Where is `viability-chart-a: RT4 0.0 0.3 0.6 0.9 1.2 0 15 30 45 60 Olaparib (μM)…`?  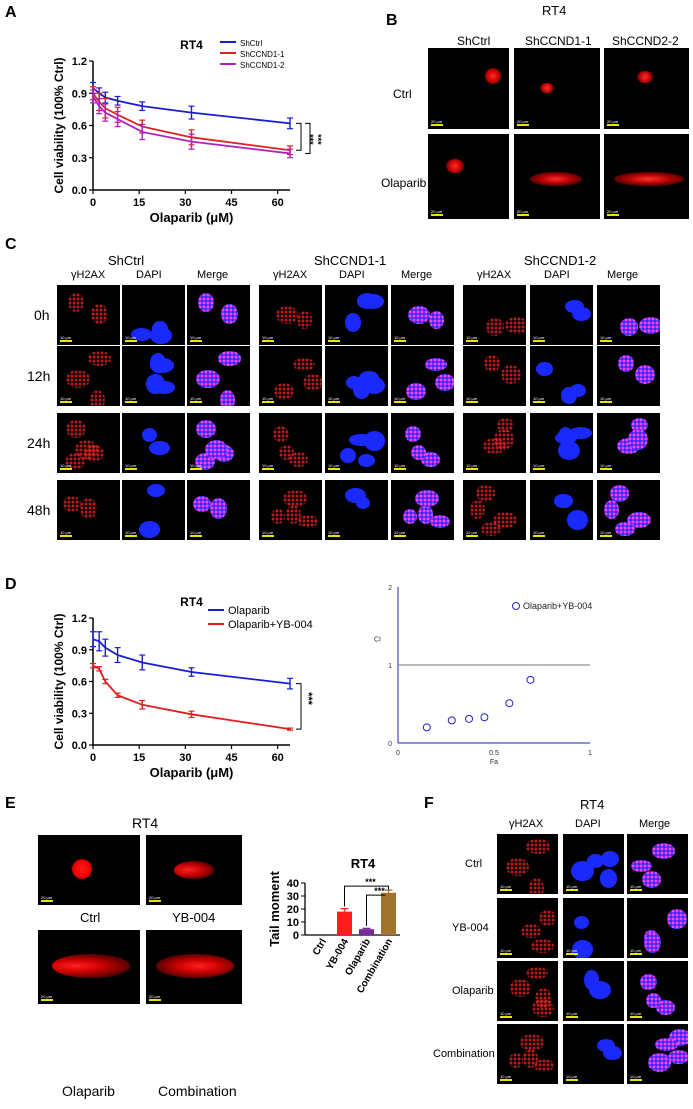 viability-chart-a: RT4 0.0 0.3 0.6 0.9 1.2 0 15 30 45 60 Olaparib (μM)… is located at coordinates (187, 131).